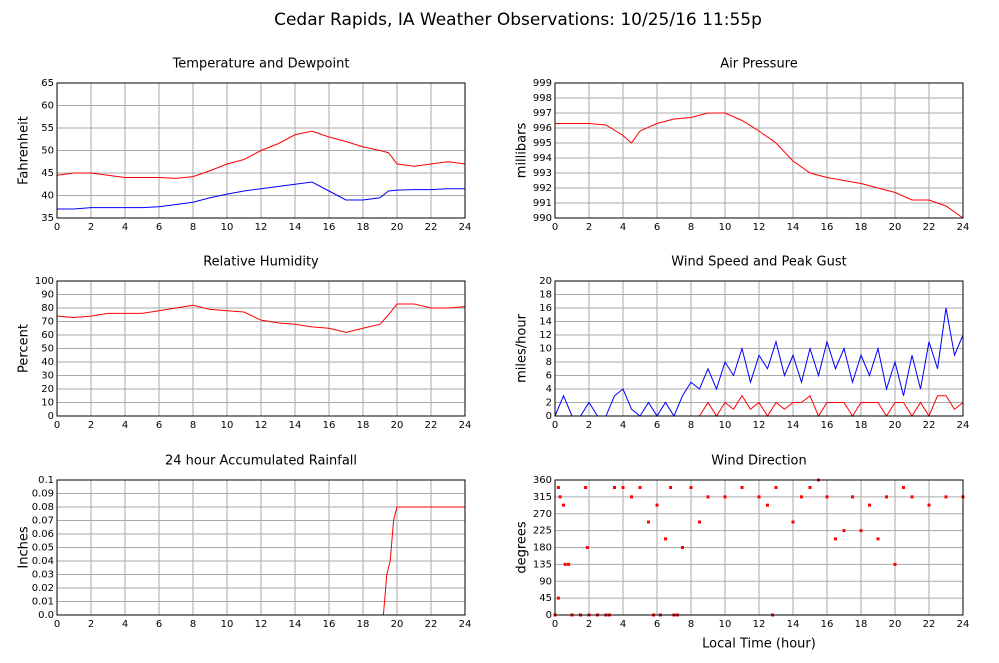  What do you see at coordinates (549, 362) in the screenshot?
I see `y-tick-label: 8` at bounding box center [549, 362].